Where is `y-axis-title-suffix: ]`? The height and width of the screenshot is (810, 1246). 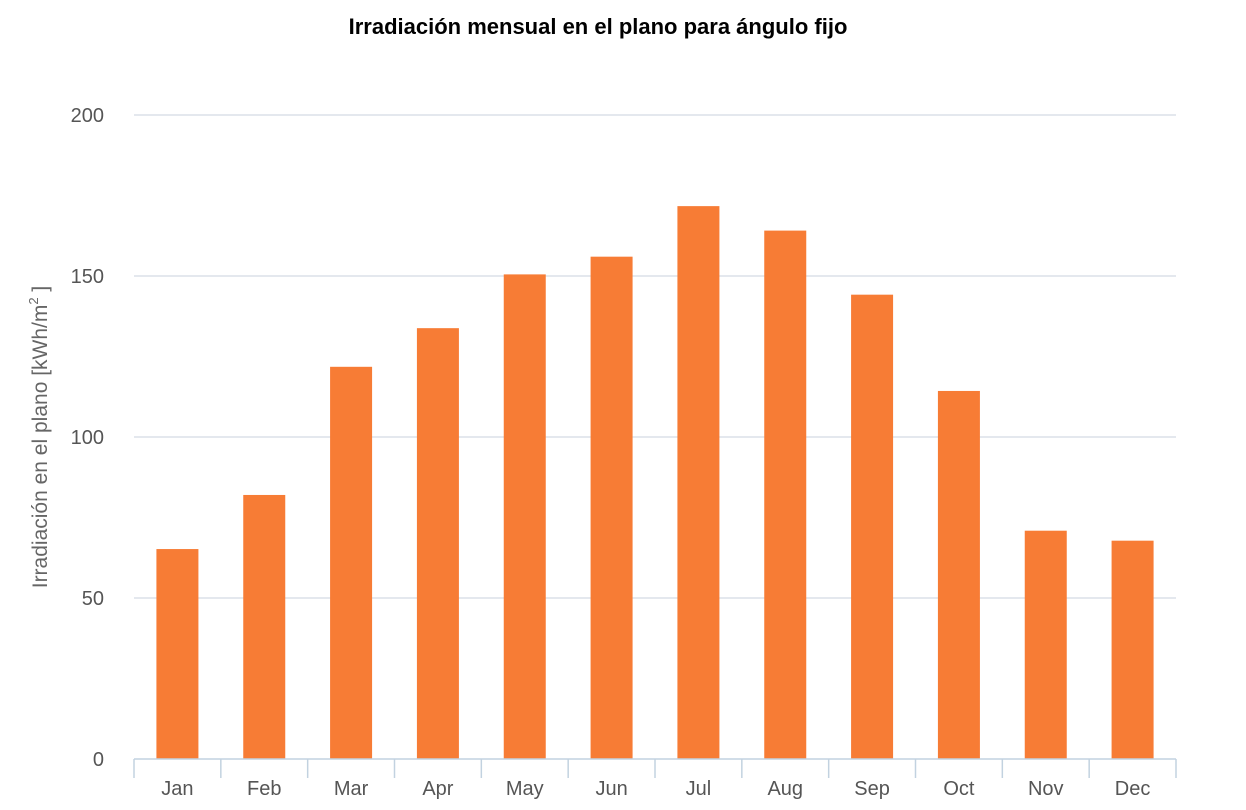
y-axis-title-suffix: ] is located at coordinates (40, 292).